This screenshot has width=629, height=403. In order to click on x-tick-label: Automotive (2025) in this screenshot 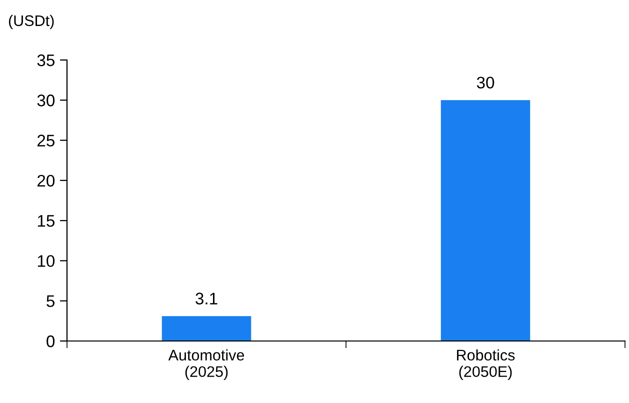, I will do `click(206, 364)`.